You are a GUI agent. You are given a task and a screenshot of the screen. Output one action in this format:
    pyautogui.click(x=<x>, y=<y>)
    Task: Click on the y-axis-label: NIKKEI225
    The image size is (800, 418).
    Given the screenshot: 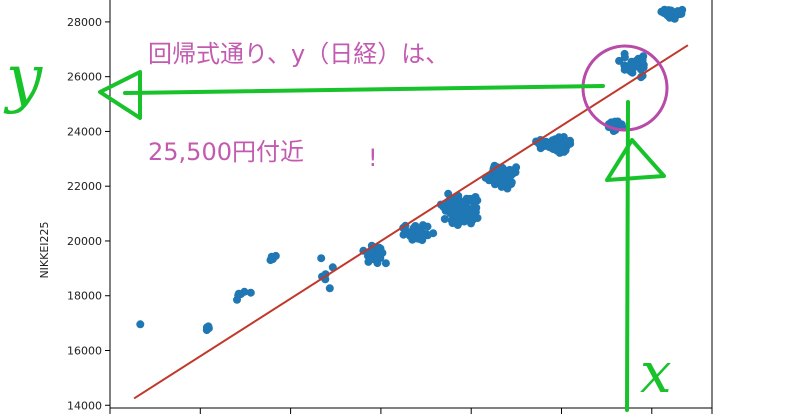 What is the action you would take?
    pyautogui.click(x=44, y=249)
    